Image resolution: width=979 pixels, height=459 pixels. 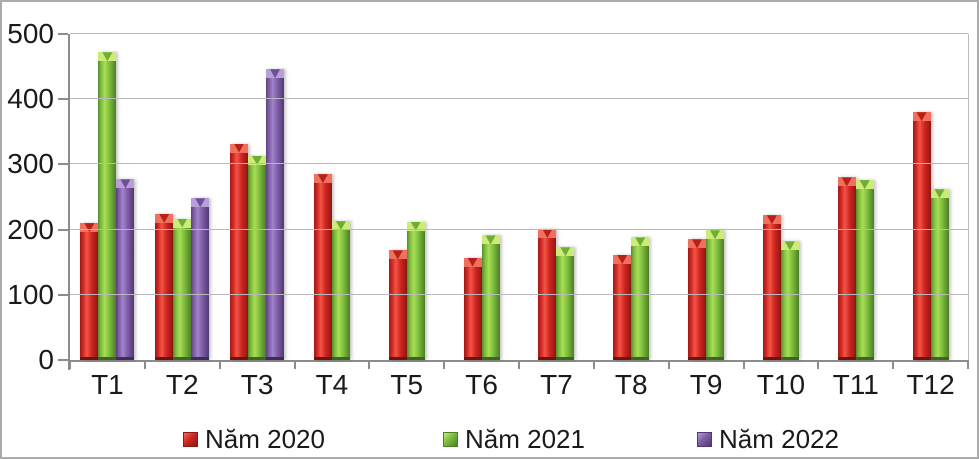 I want to click on legend-label: Năm 2021, so click(x=525, y=438).